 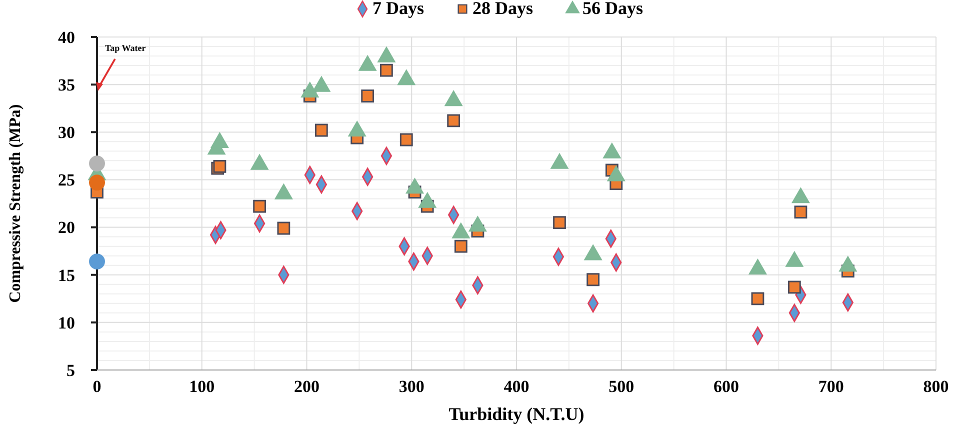 What do you see at coordinates (70, 370) in the screenshot?
I see `y-tick-label: 5` at bounding box center [70, 370].